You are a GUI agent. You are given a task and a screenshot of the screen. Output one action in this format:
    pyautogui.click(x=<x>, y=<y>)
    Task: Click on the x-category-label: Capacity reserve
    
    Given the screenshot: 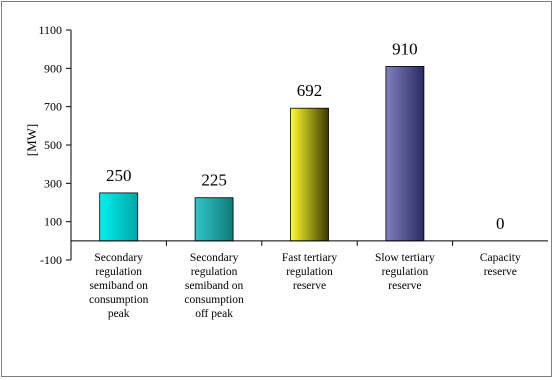 What is the action you would take?
    pyautogui.click(x=500, y=264)
    